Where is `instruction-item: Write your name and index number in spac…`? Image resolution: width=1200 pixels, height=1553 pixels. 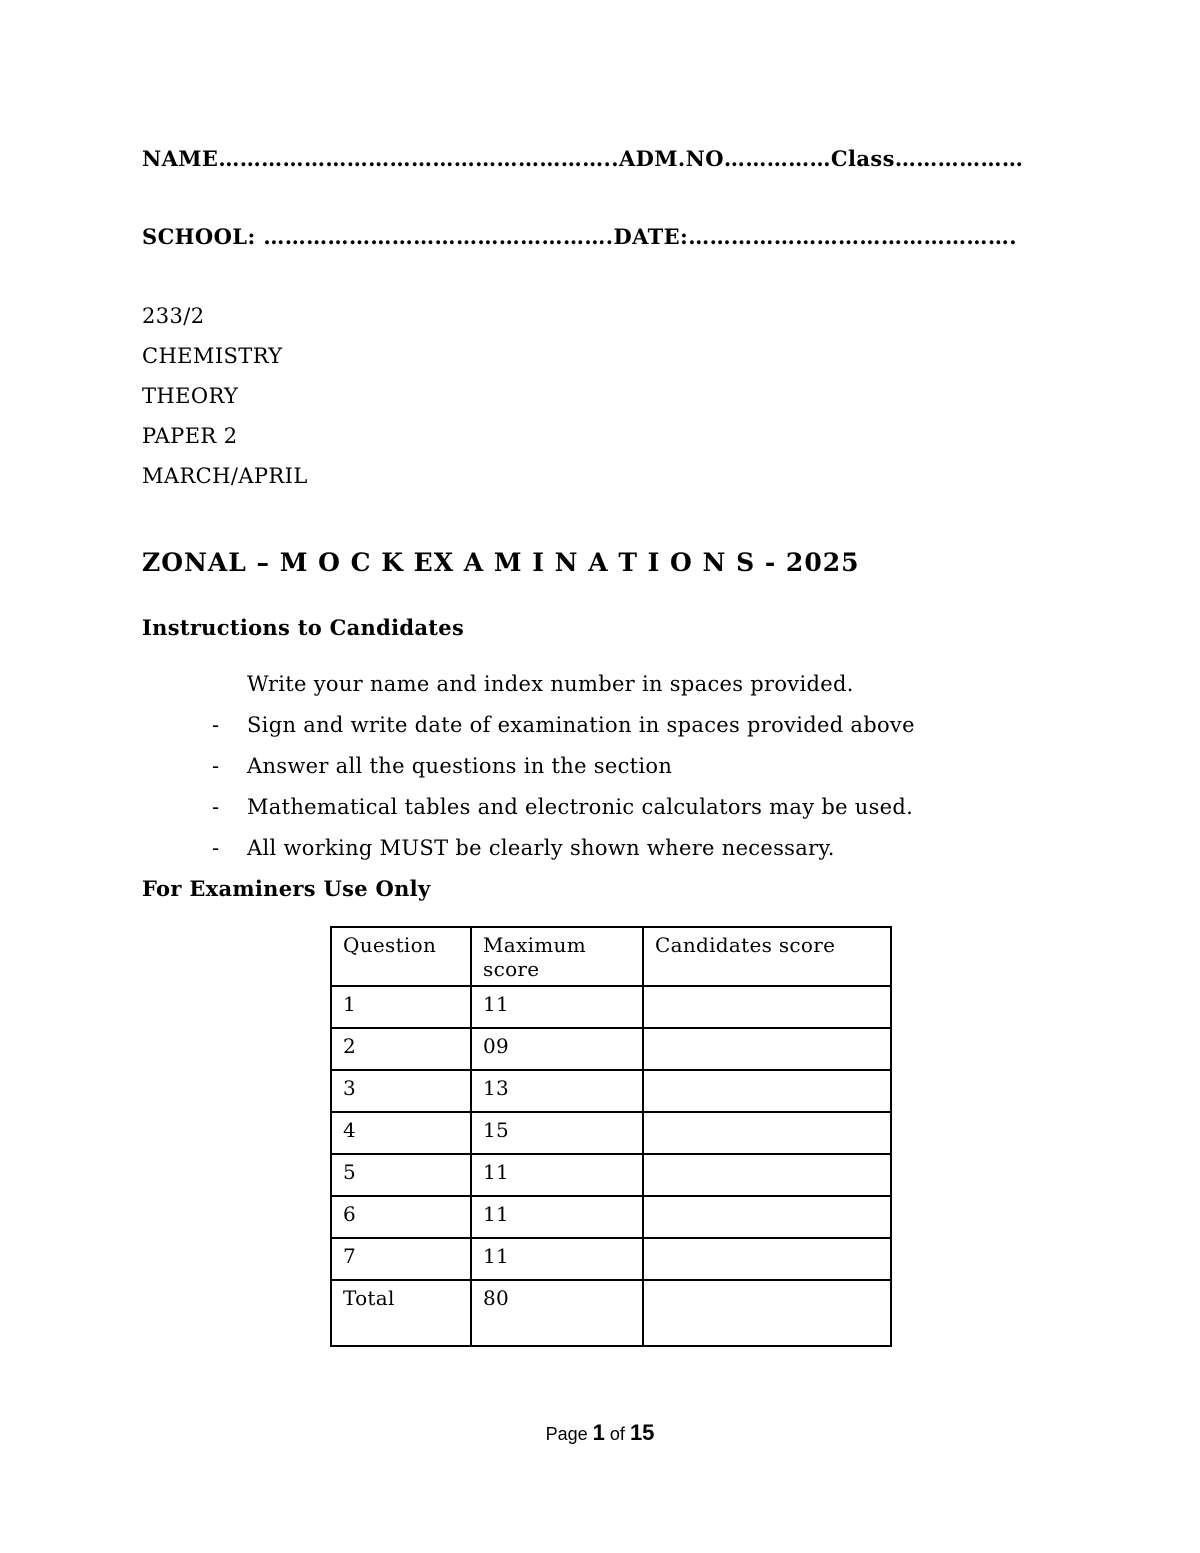
instruction-item: Write your name and index number in spac… is located at coordinates (563, 692).